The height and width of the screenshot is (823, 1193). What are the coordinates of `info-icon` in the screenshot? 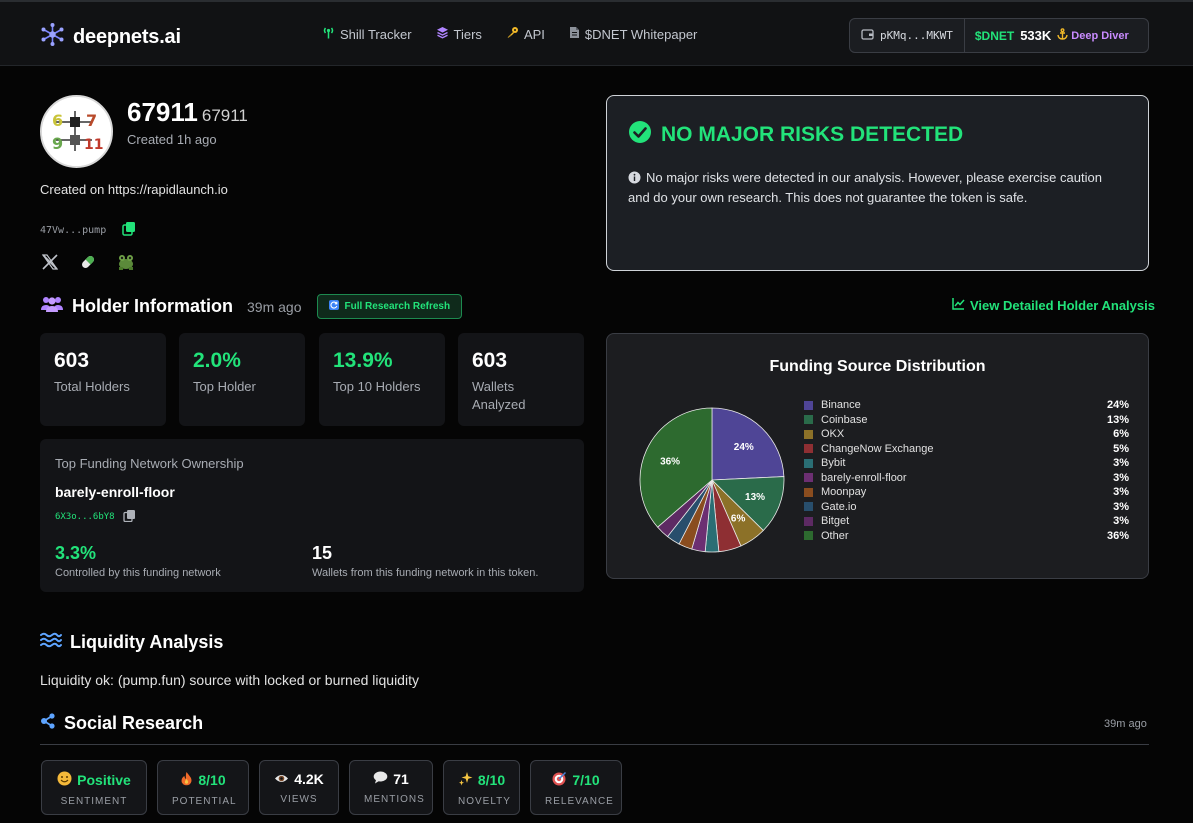 It's located at (634, 180).